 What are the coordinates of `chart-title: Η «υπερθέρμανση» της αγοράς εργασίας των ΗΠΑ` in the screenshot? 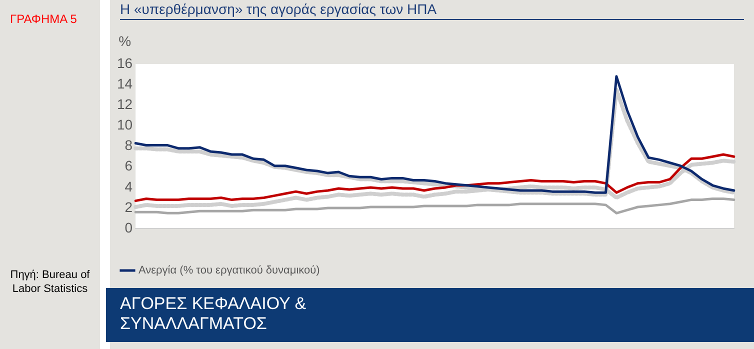 It's located at (432, 10).